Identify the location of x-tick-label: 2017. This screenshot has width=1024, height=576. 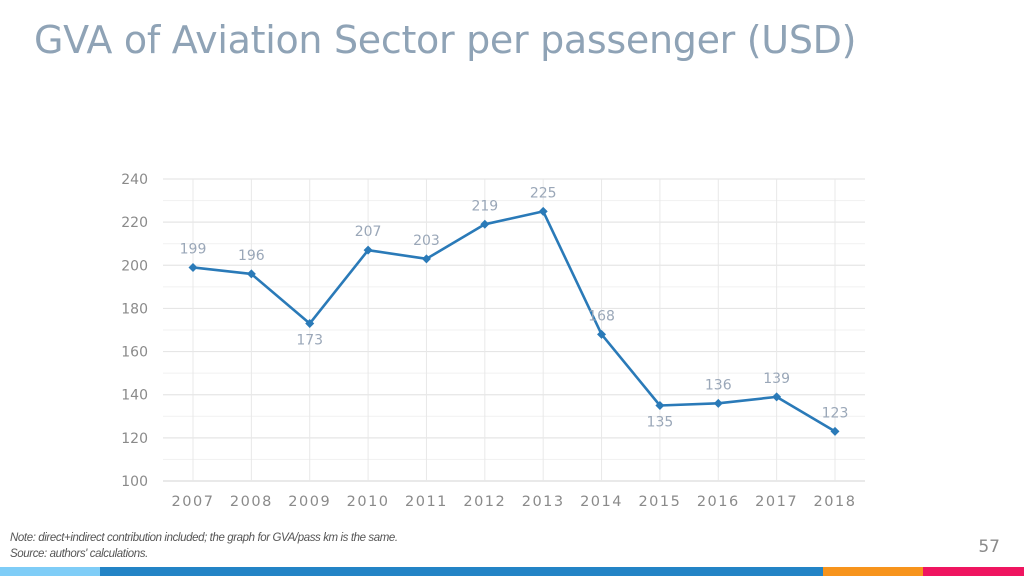
(776, 502).